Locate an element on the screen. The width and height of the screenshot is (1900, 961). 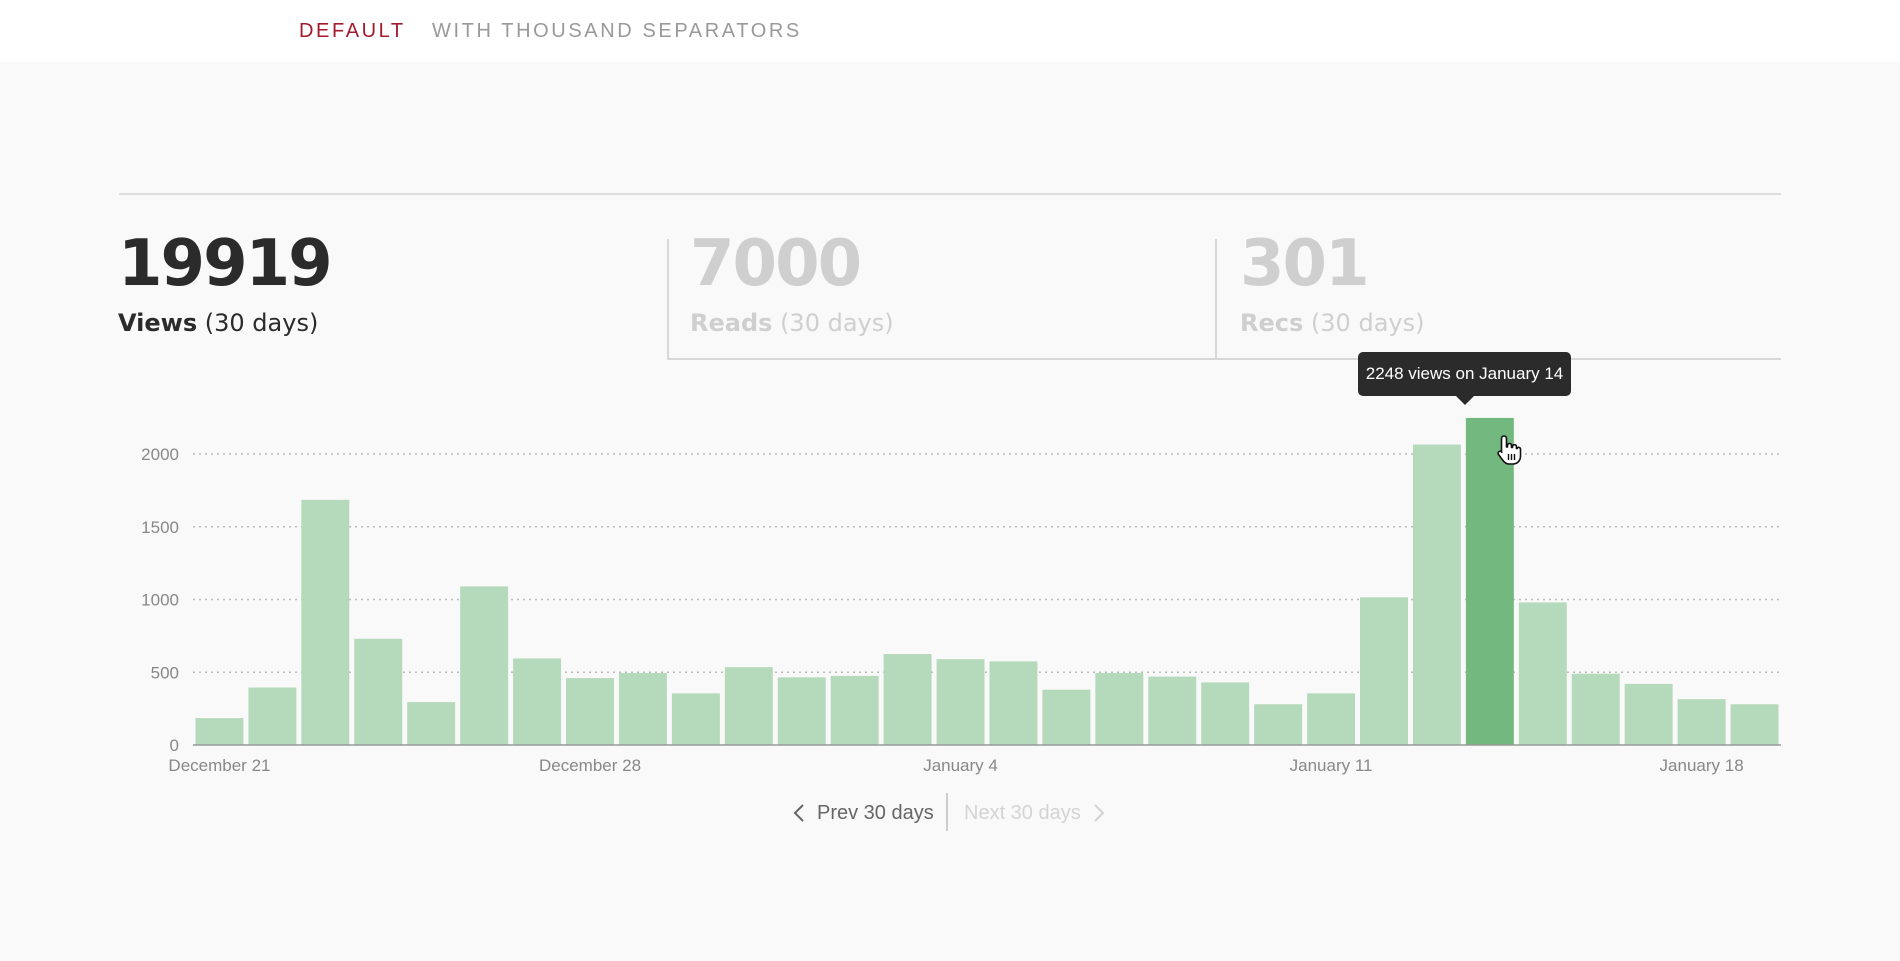
reads-period: (30 days) is located at coordinates (837, 323).